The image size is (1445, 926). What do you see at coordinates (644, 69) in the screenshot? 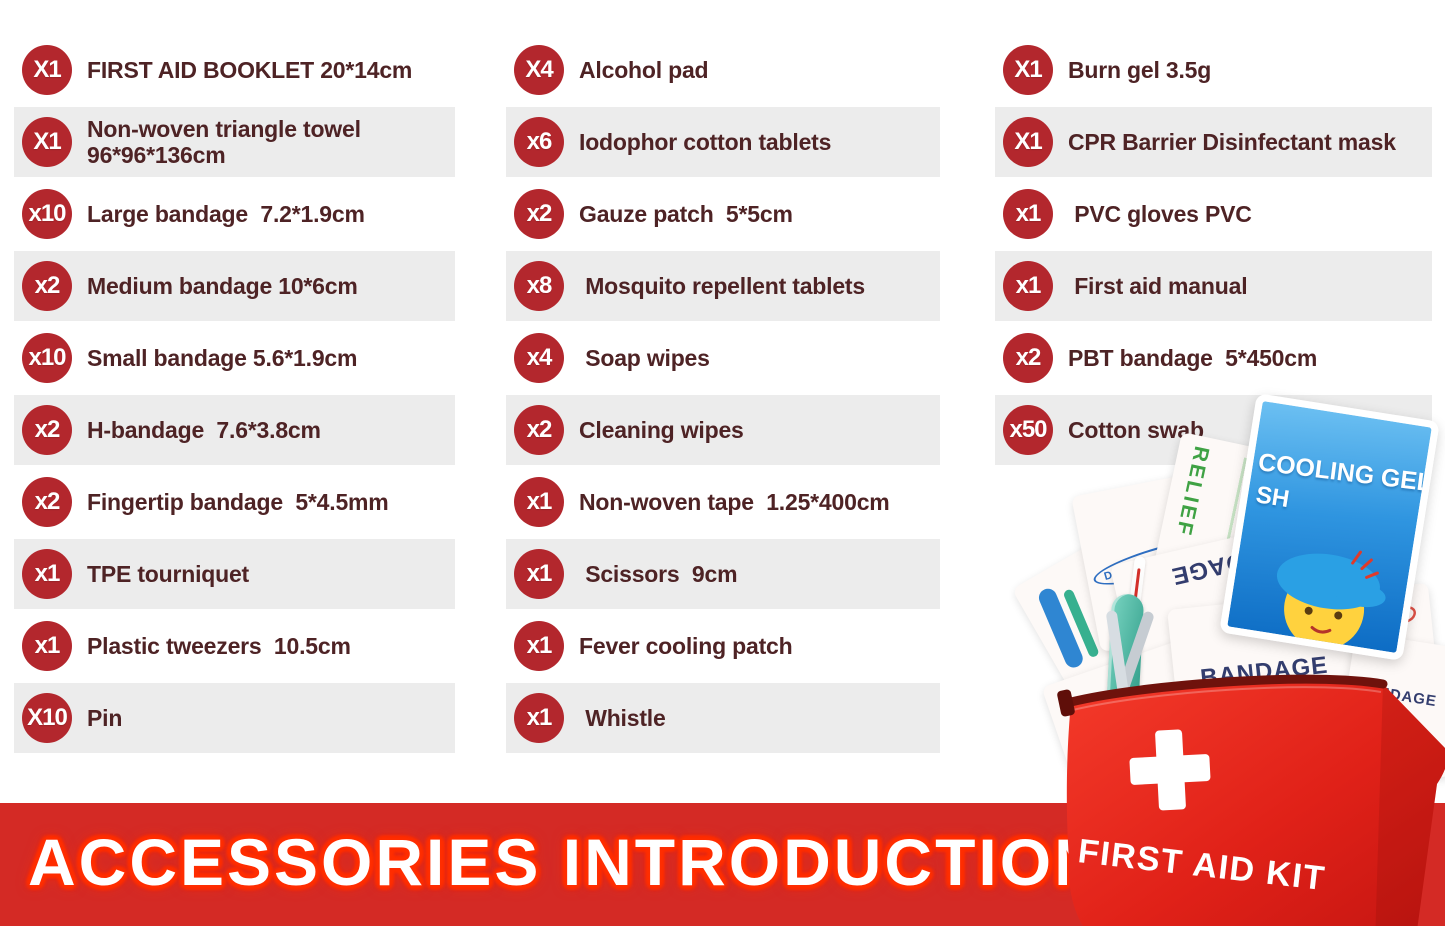
I see `item-label: Alcohol pad` at bounding box center [644, 69].